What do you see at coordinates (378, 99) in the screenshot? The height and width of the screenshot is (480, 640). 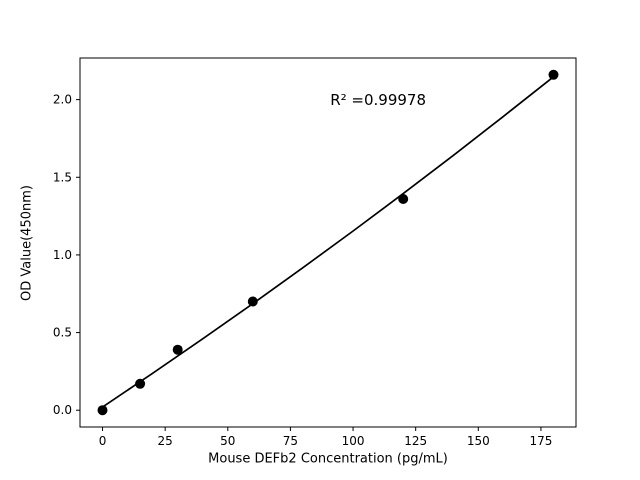 I see `r-squared-annotation: R² =0.99978` at bounding box center [378, 99].